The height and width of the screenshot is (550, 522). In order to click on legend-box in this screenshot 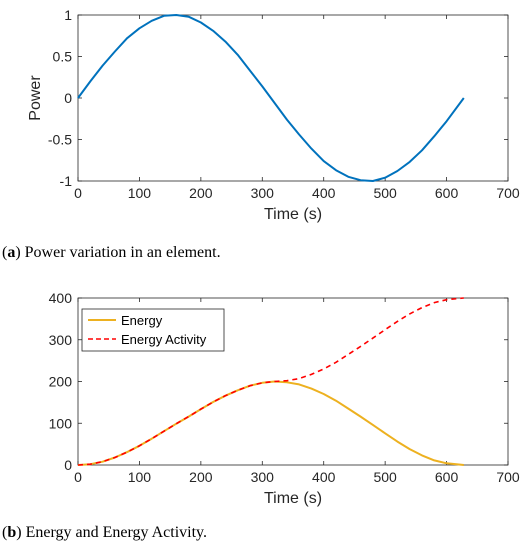, I will do `click(153, 330)`.